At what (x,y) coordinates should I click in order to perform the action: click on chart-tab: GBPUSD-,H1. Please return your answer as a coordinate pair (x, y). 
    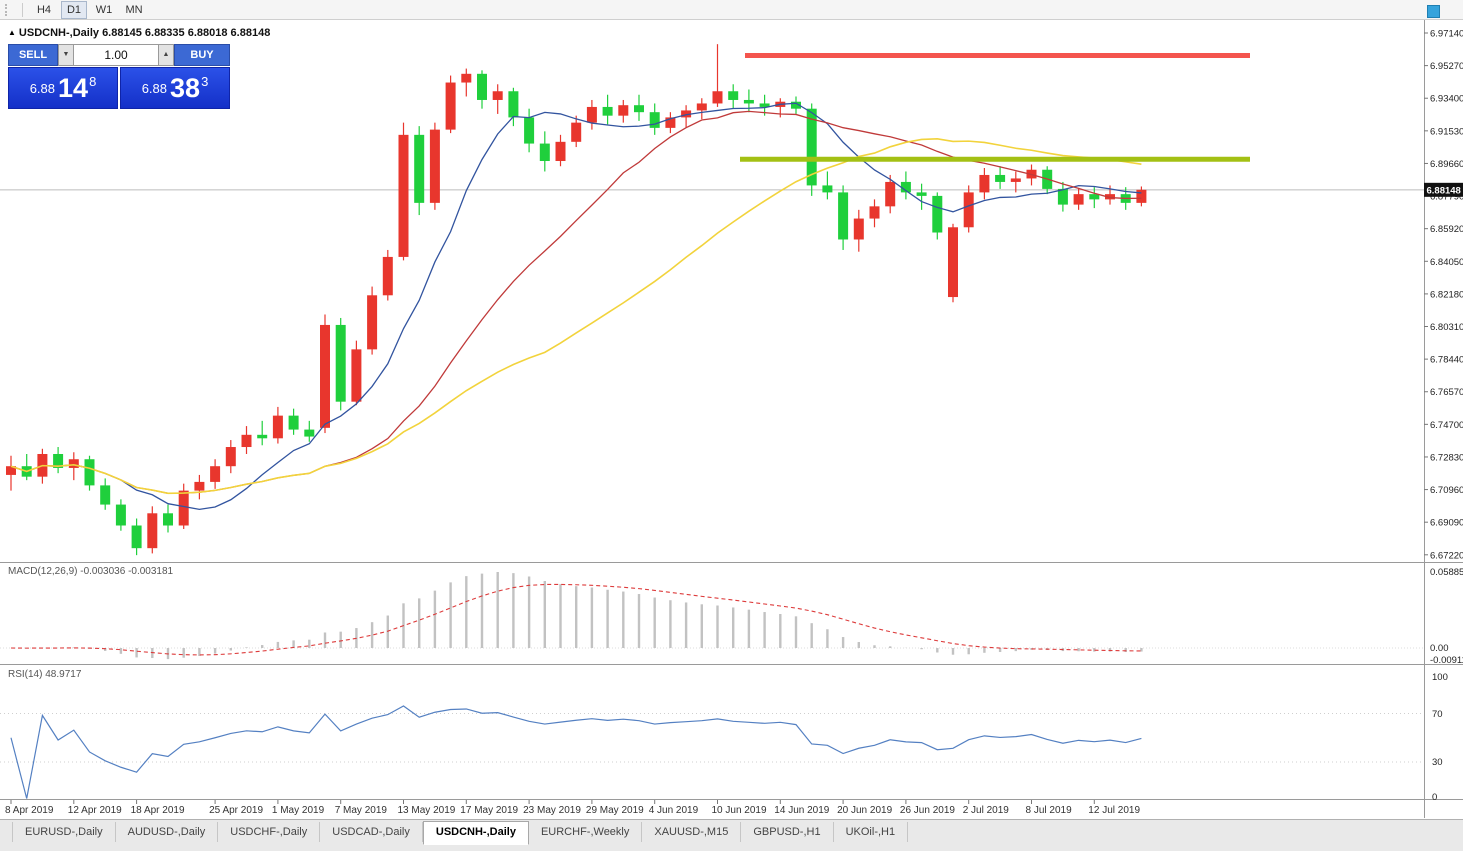
    Looking at the image, I should click on (787, 832).